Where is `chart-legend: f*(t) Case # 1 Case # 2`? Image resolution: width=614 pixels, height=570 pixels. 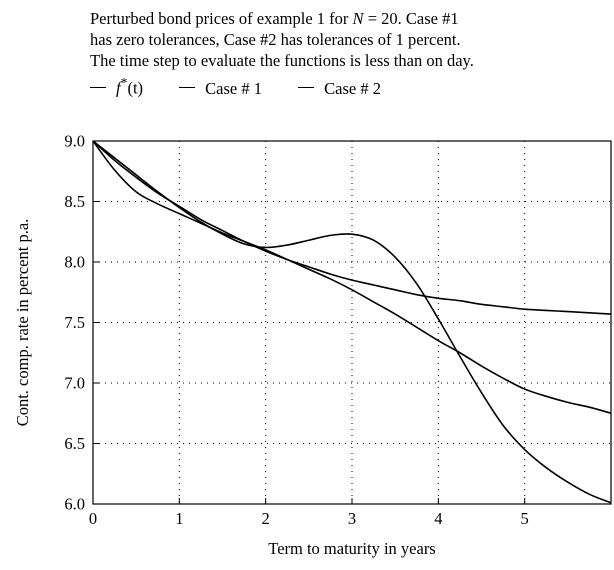 chart-legend: f*(t) Case # 1 Case # 2 is located at coordinates (251, 86).